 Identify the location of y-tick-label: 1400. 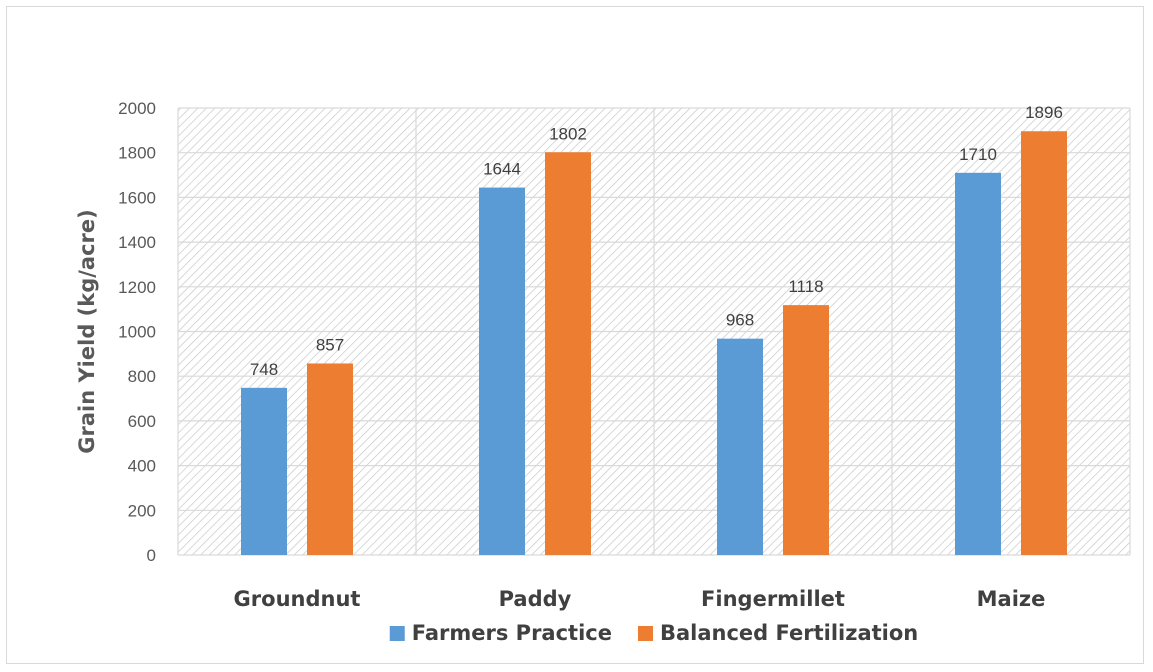
(137, 242).